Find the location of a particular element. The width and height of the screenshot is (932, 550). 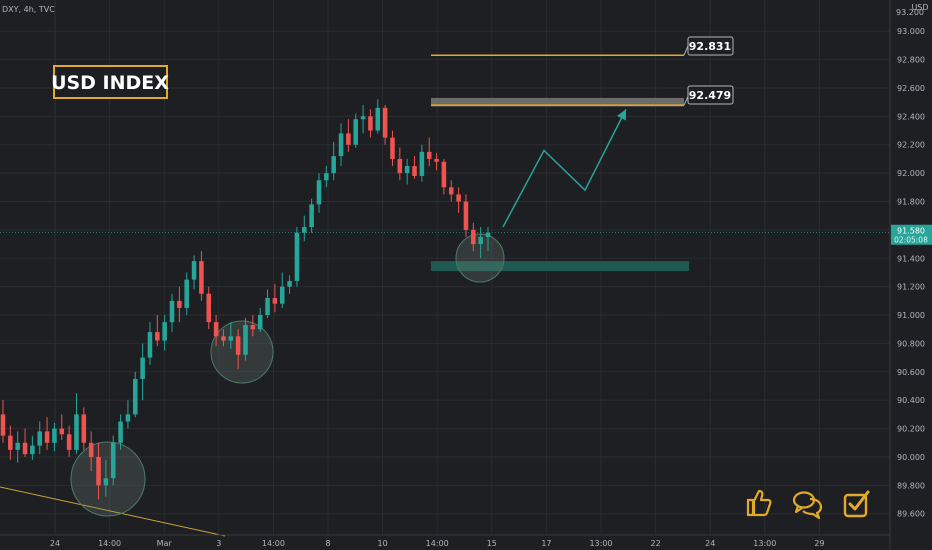

badge-text: USD INDEX is located at coordinates (110, 83).